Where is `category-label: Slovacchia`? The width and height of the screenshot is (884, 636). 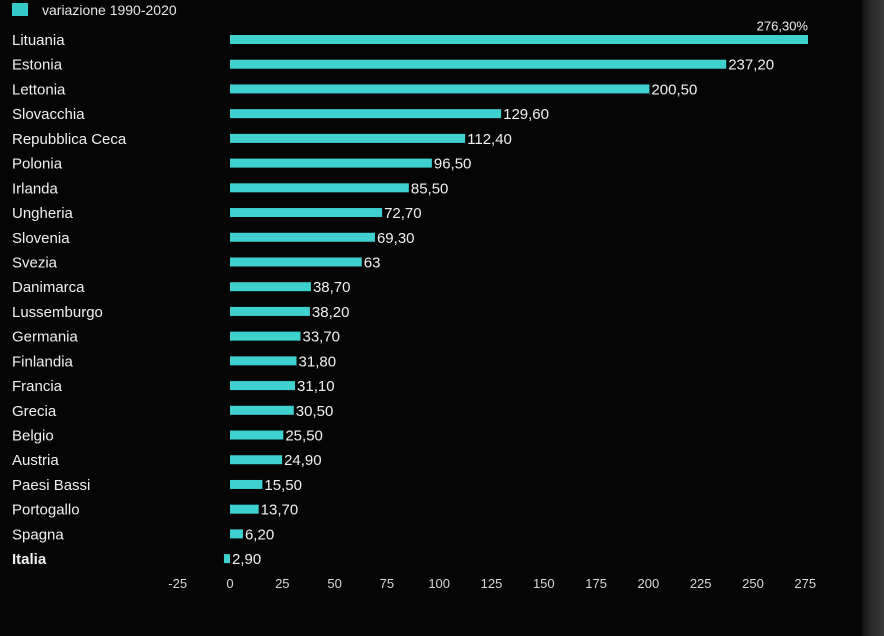
category-label: Slovacchia is located at coordinates (48, 114).